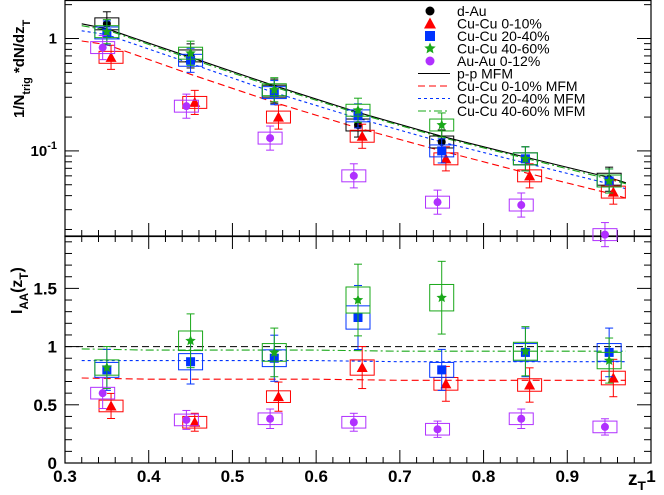 This screenshot has height=495, width=664. Describe the element at coordinates (22, 68) in the screenshot. I see `top-y-axis-title: 1/Ntrig *dN/dzT` at that location.